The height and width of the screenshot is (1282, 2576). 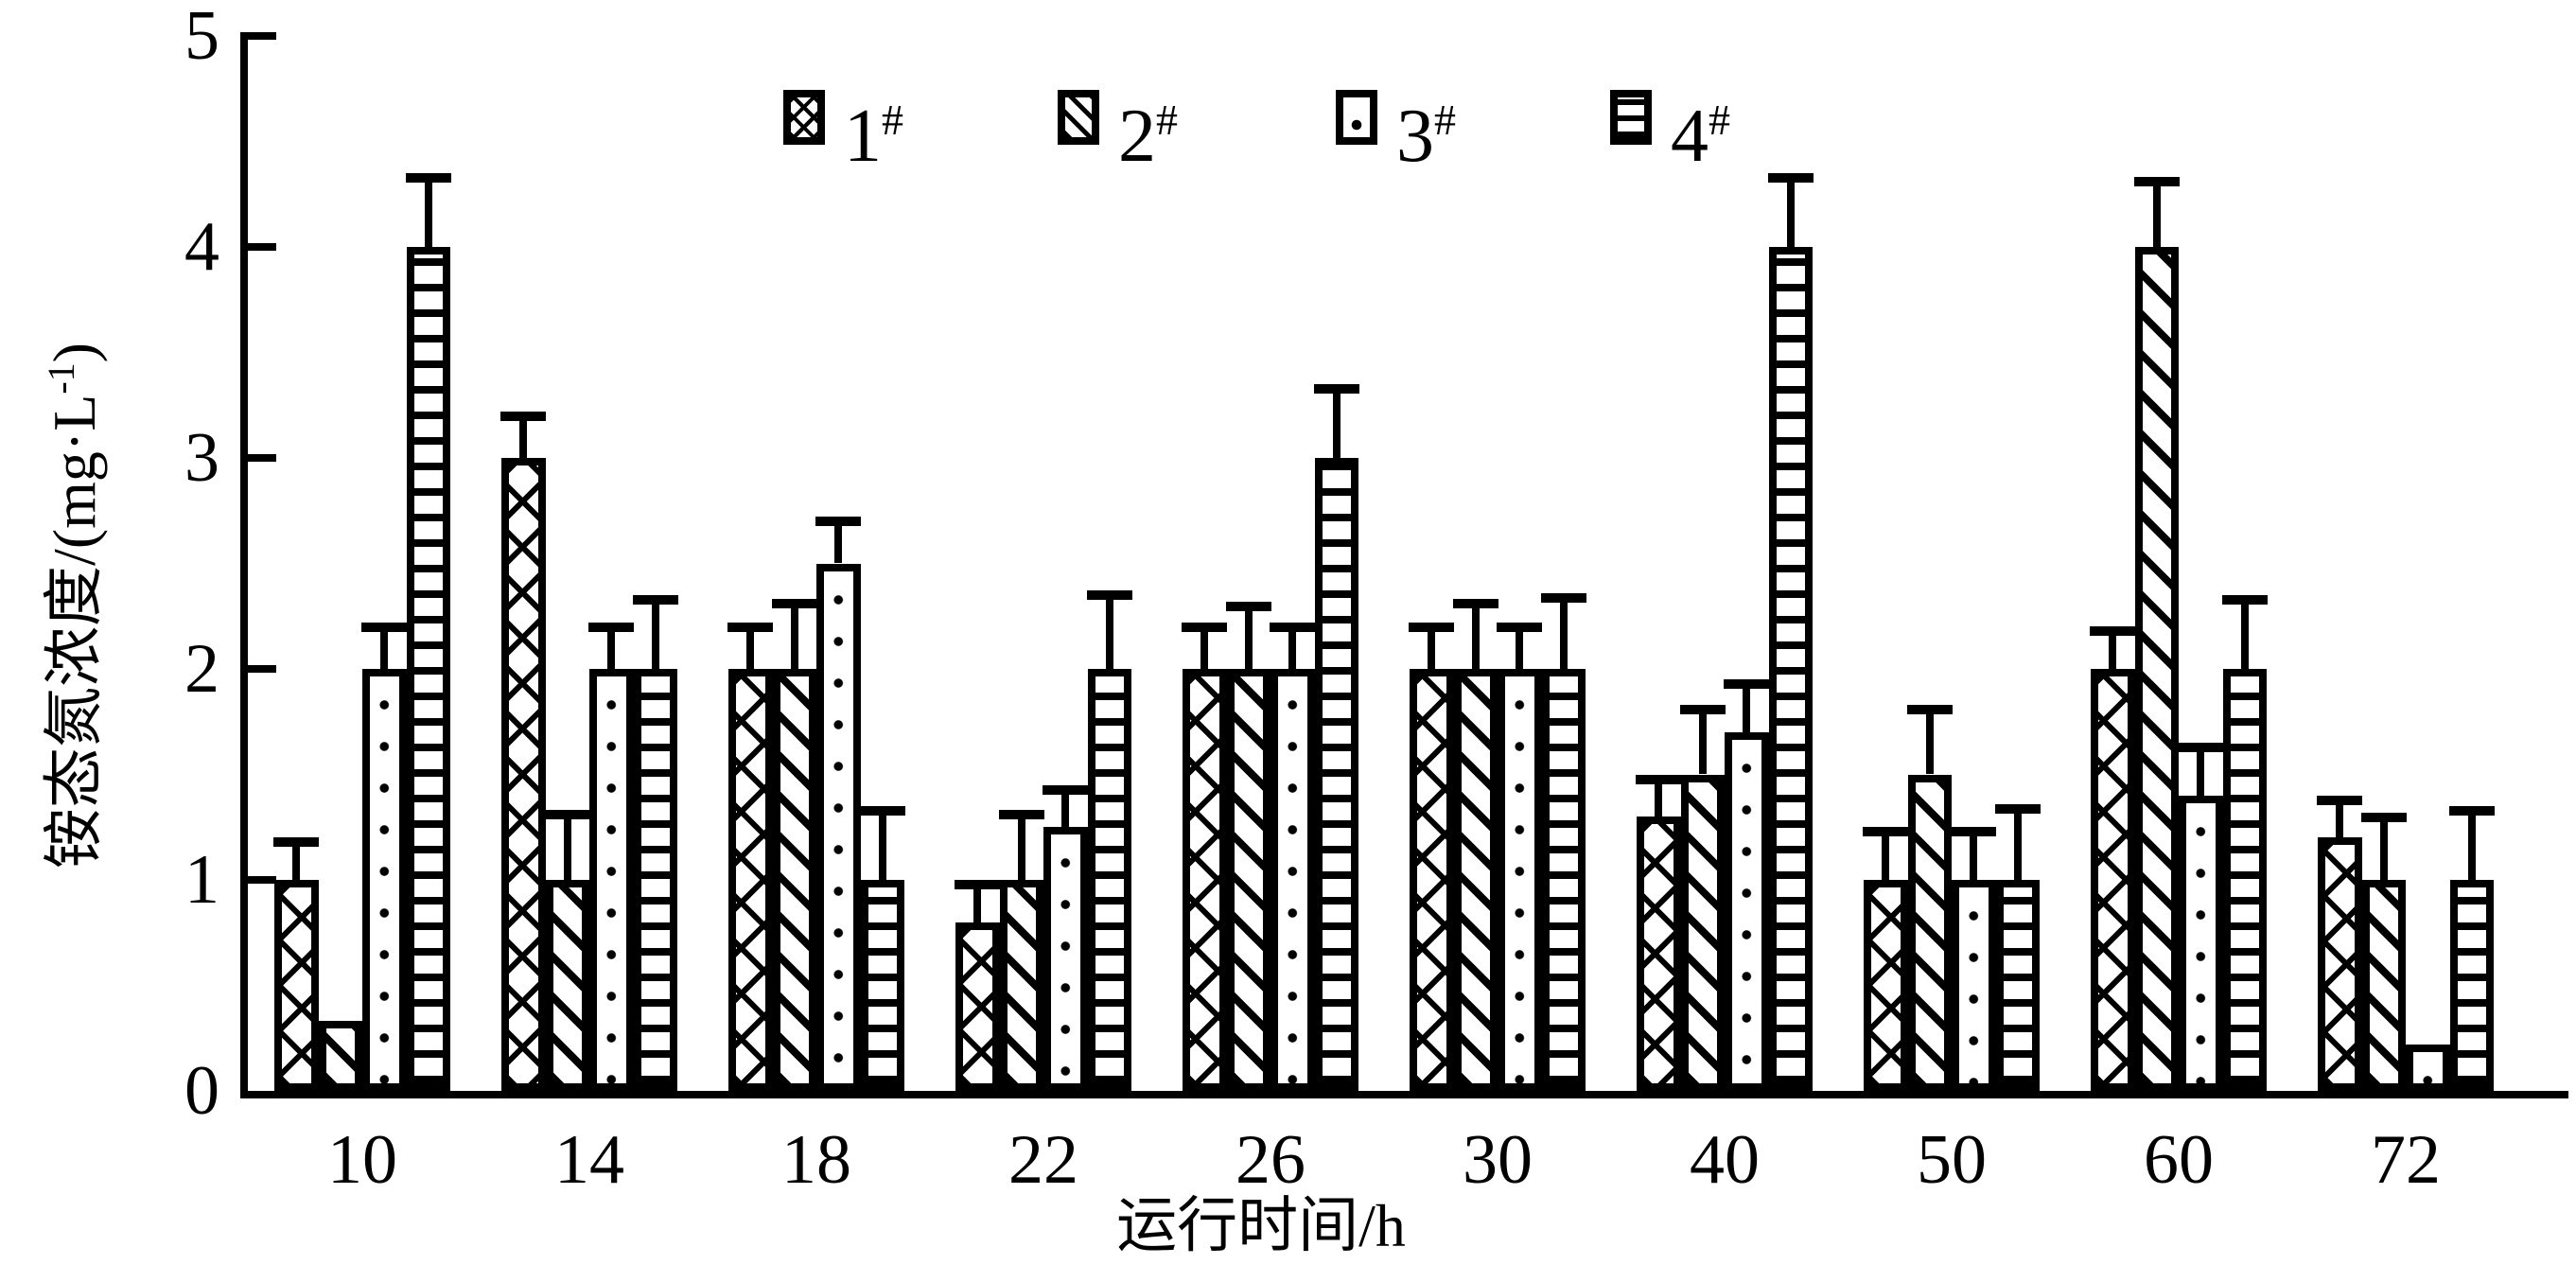 I want to click on error-whisker-2#-26, so click(x=1248, y=635).